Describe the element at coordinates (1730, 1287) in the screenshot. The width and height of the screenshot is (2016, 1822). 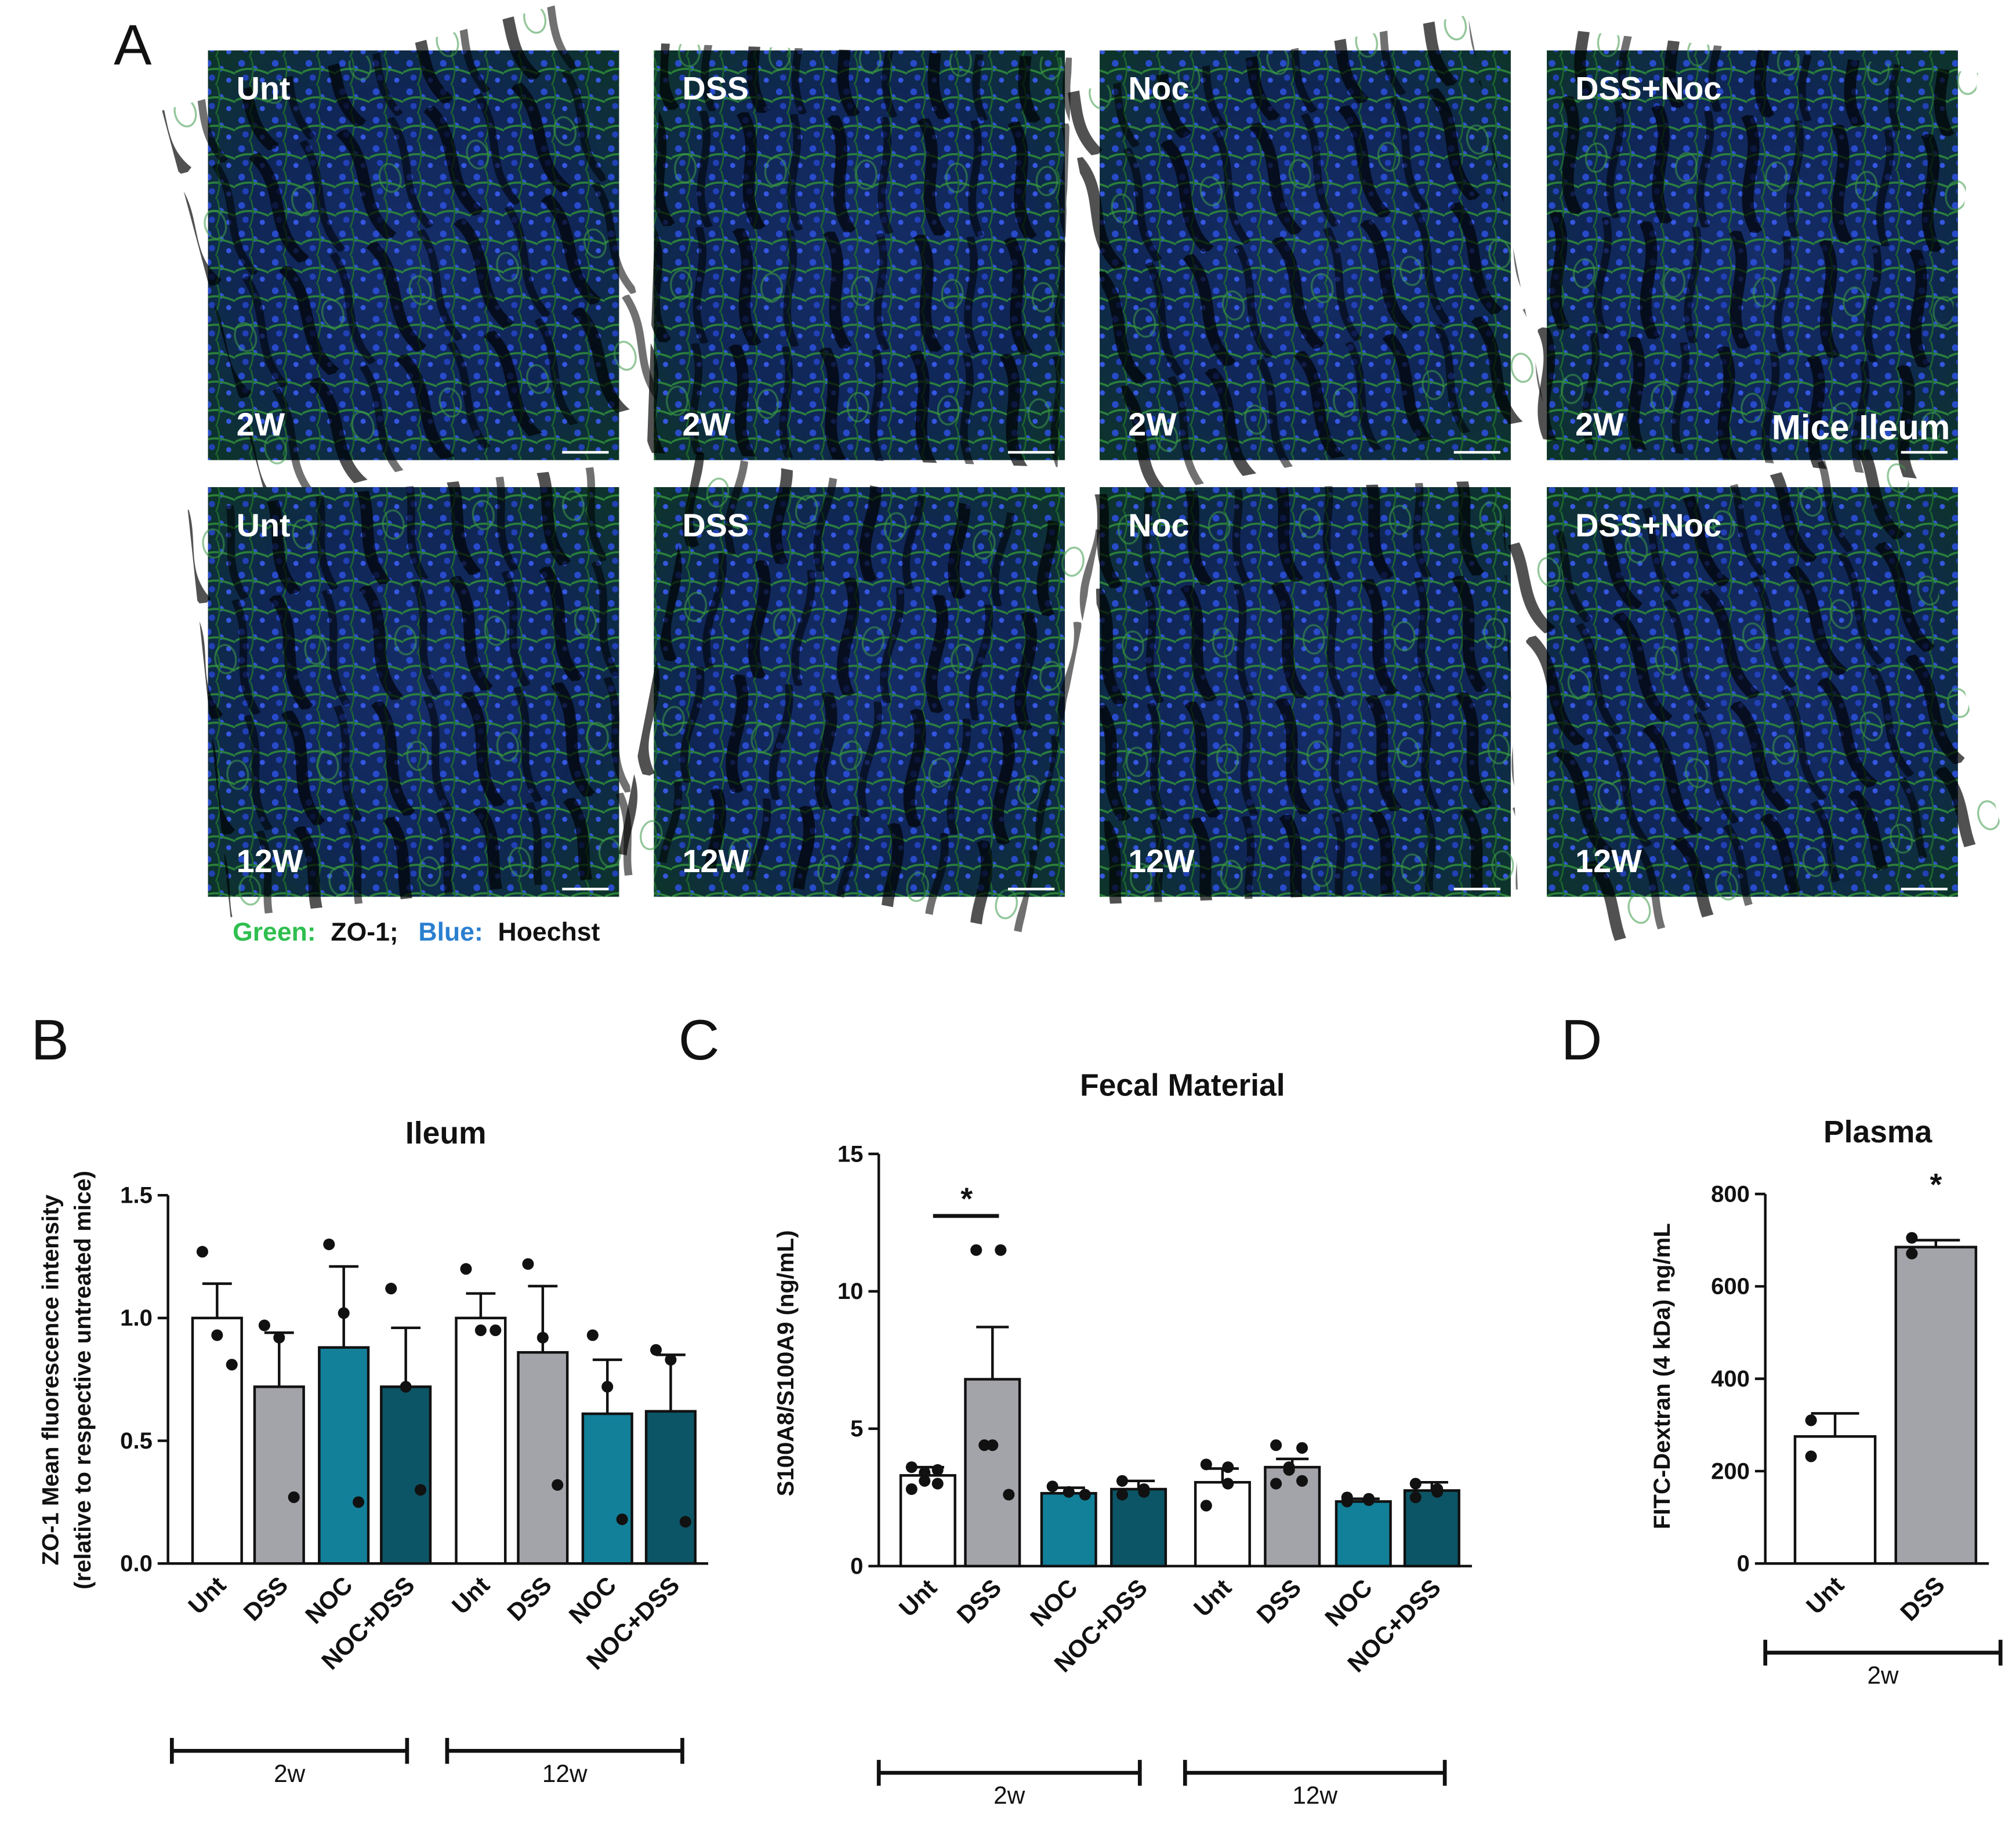
I see `y-tick-label: 600` at that location.